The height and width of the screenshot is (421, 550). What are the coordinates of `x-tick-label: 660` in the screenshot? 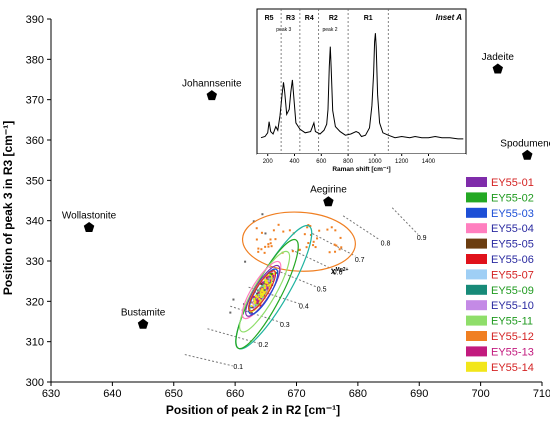 It's located at (235, 394).